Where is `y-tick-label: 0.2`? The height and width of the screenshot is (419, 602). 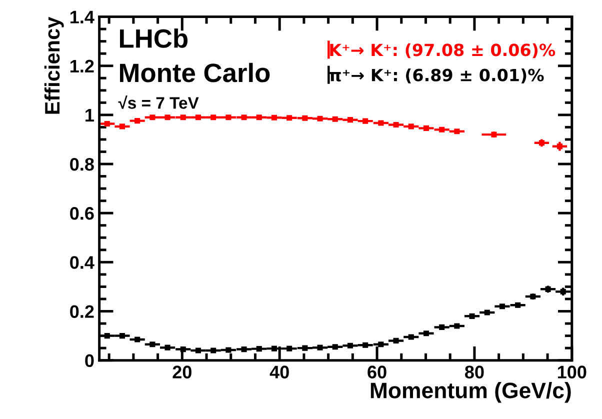
y-tick-label: 0.2 is located at coordinates (82, 311).